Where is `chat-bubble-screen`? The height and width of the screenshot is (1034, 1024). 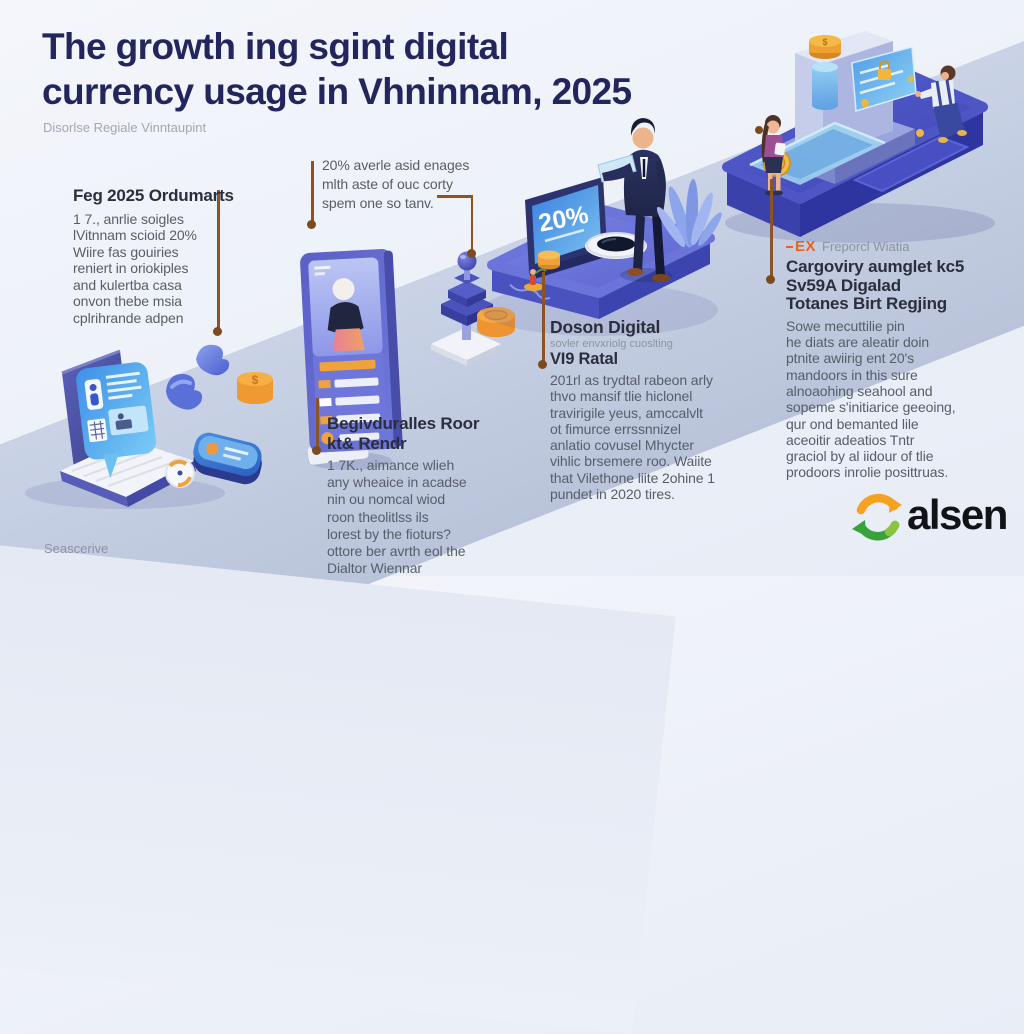
chat-bubble-screen is located at coordinates (116, 420).